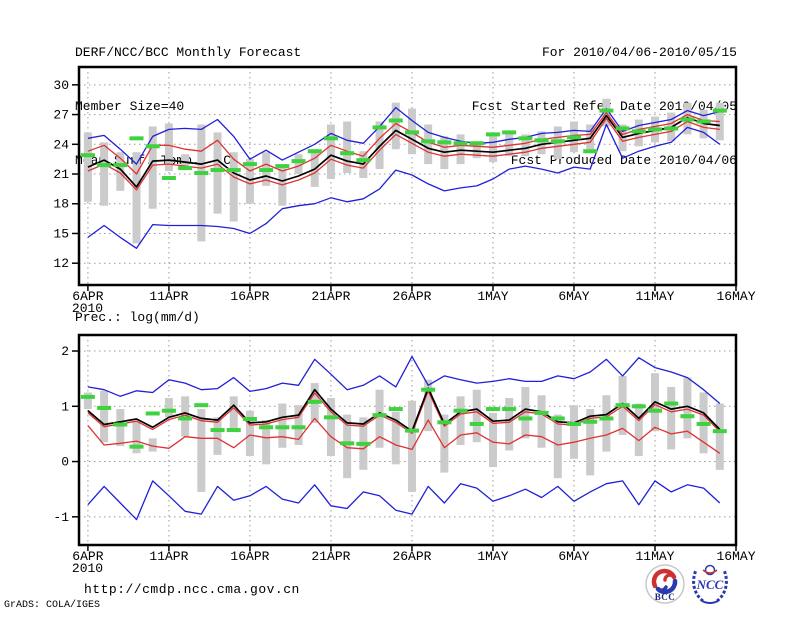  I want to click on y-tick-label: -1, so click(61, 517).